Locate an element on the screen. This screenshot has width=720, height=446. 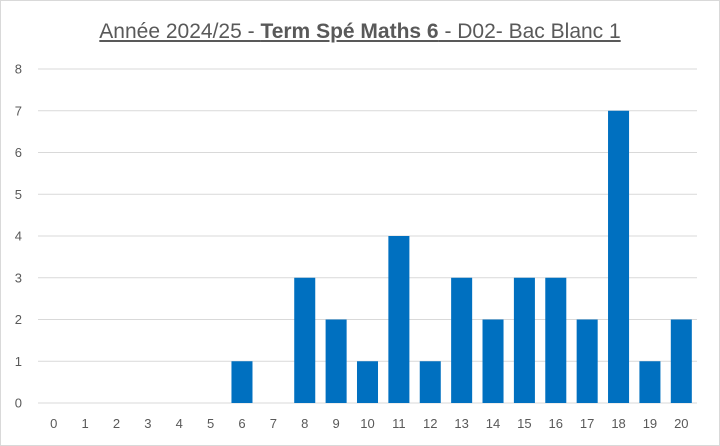
y-tick-label: 0 is located at coordinates (18, 403).